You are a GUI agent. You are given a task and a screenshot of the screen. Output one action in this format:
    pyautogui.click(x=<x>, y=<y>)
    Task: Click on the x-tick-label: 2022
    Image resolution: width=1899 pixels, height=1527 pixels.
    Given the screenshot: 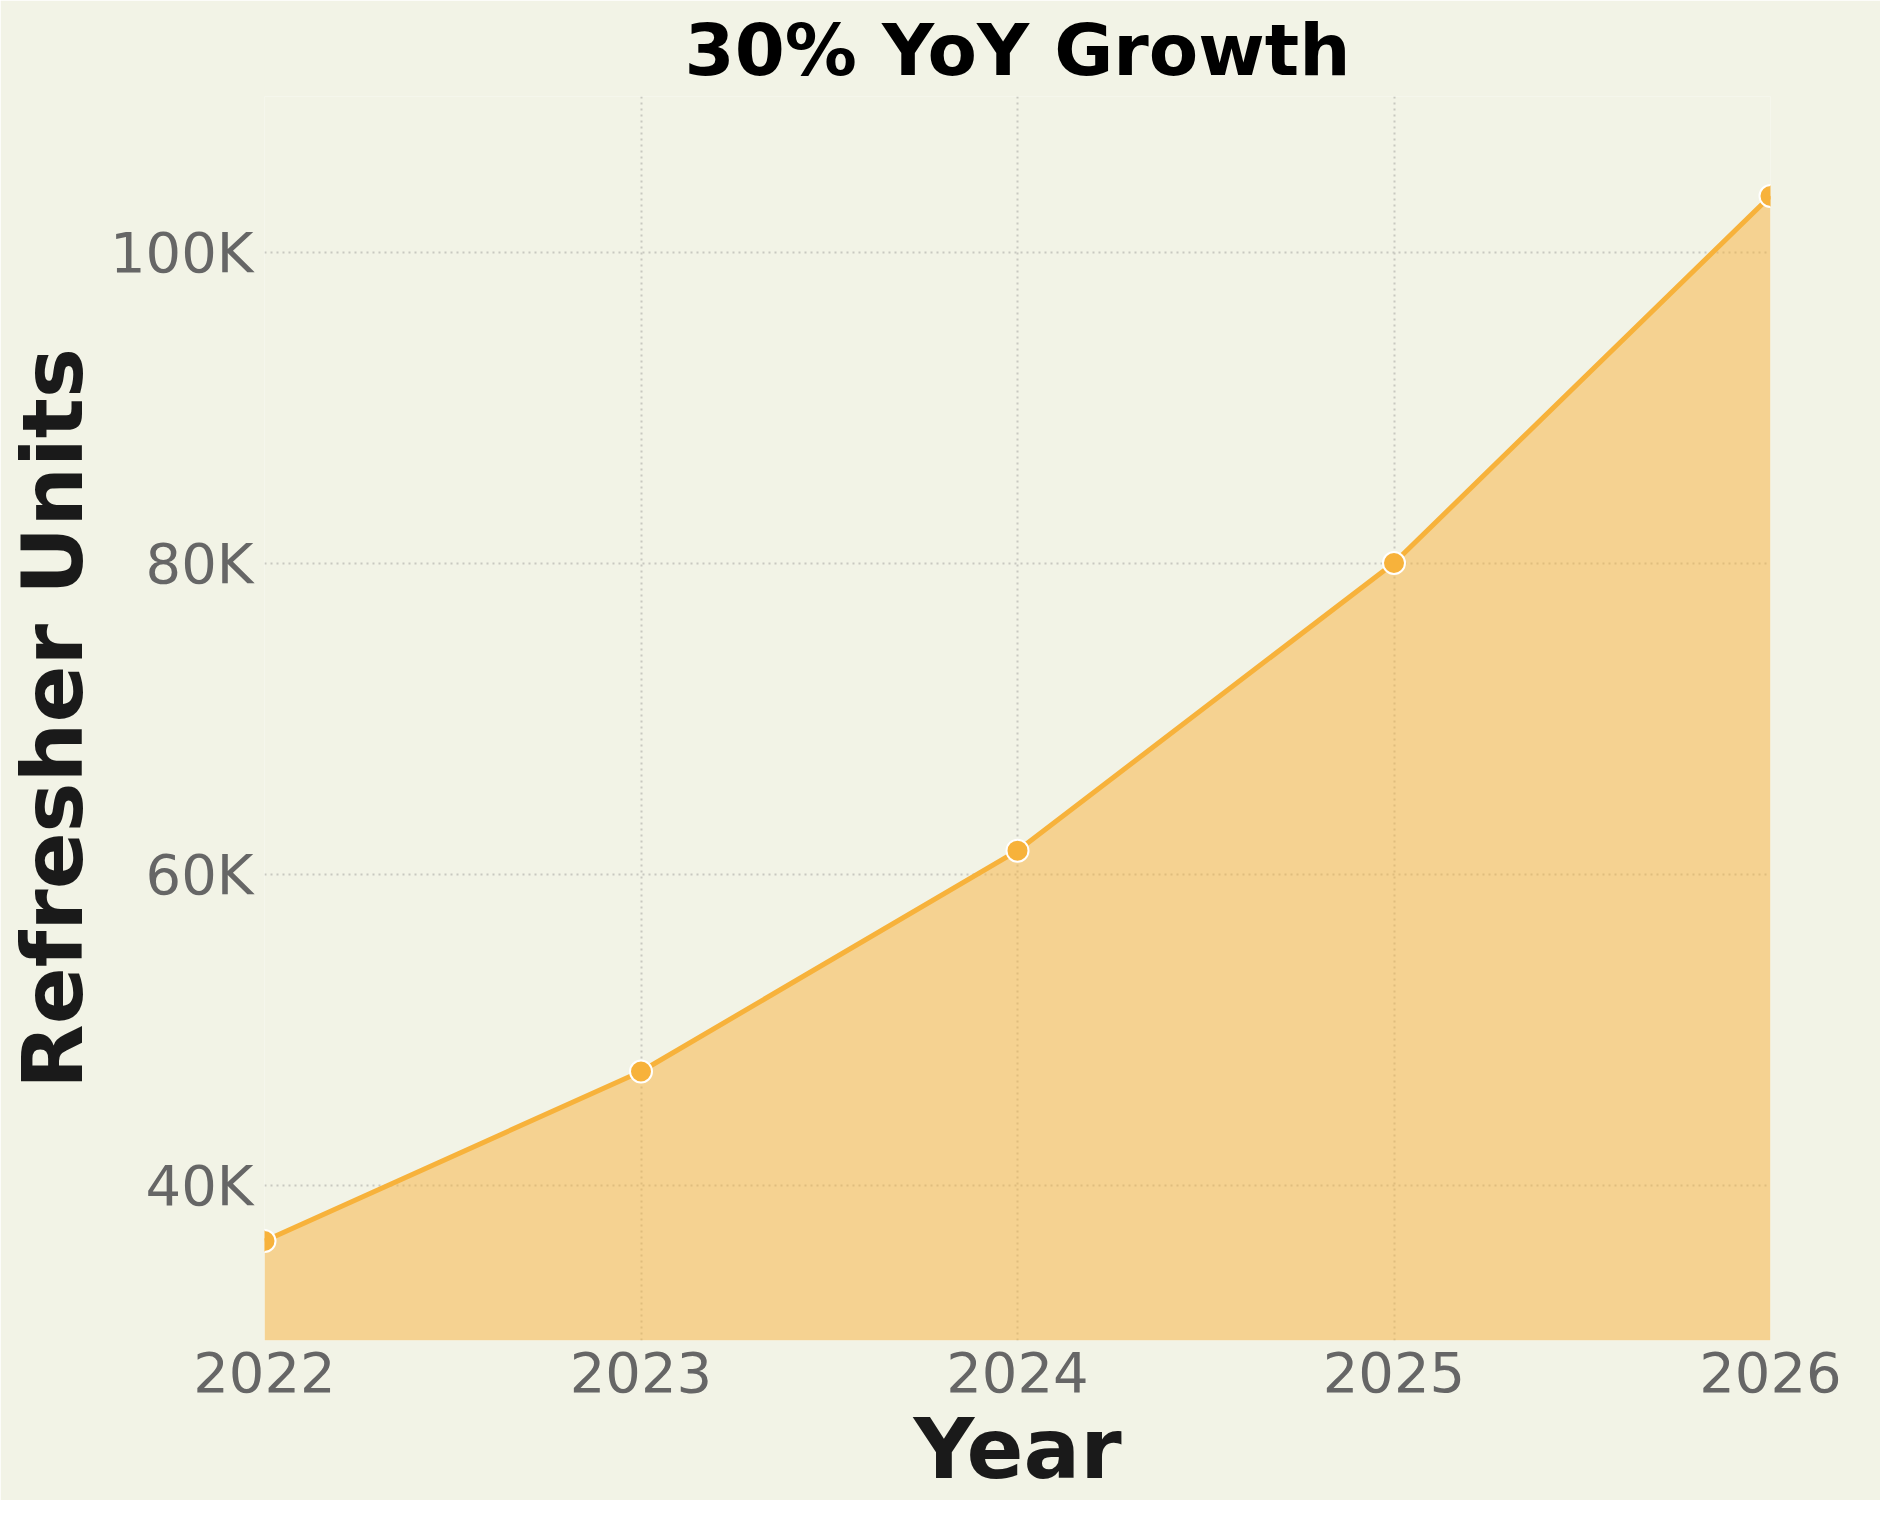 What is the action you would take?
    pyautogui.click(x=264, y=1372)
    